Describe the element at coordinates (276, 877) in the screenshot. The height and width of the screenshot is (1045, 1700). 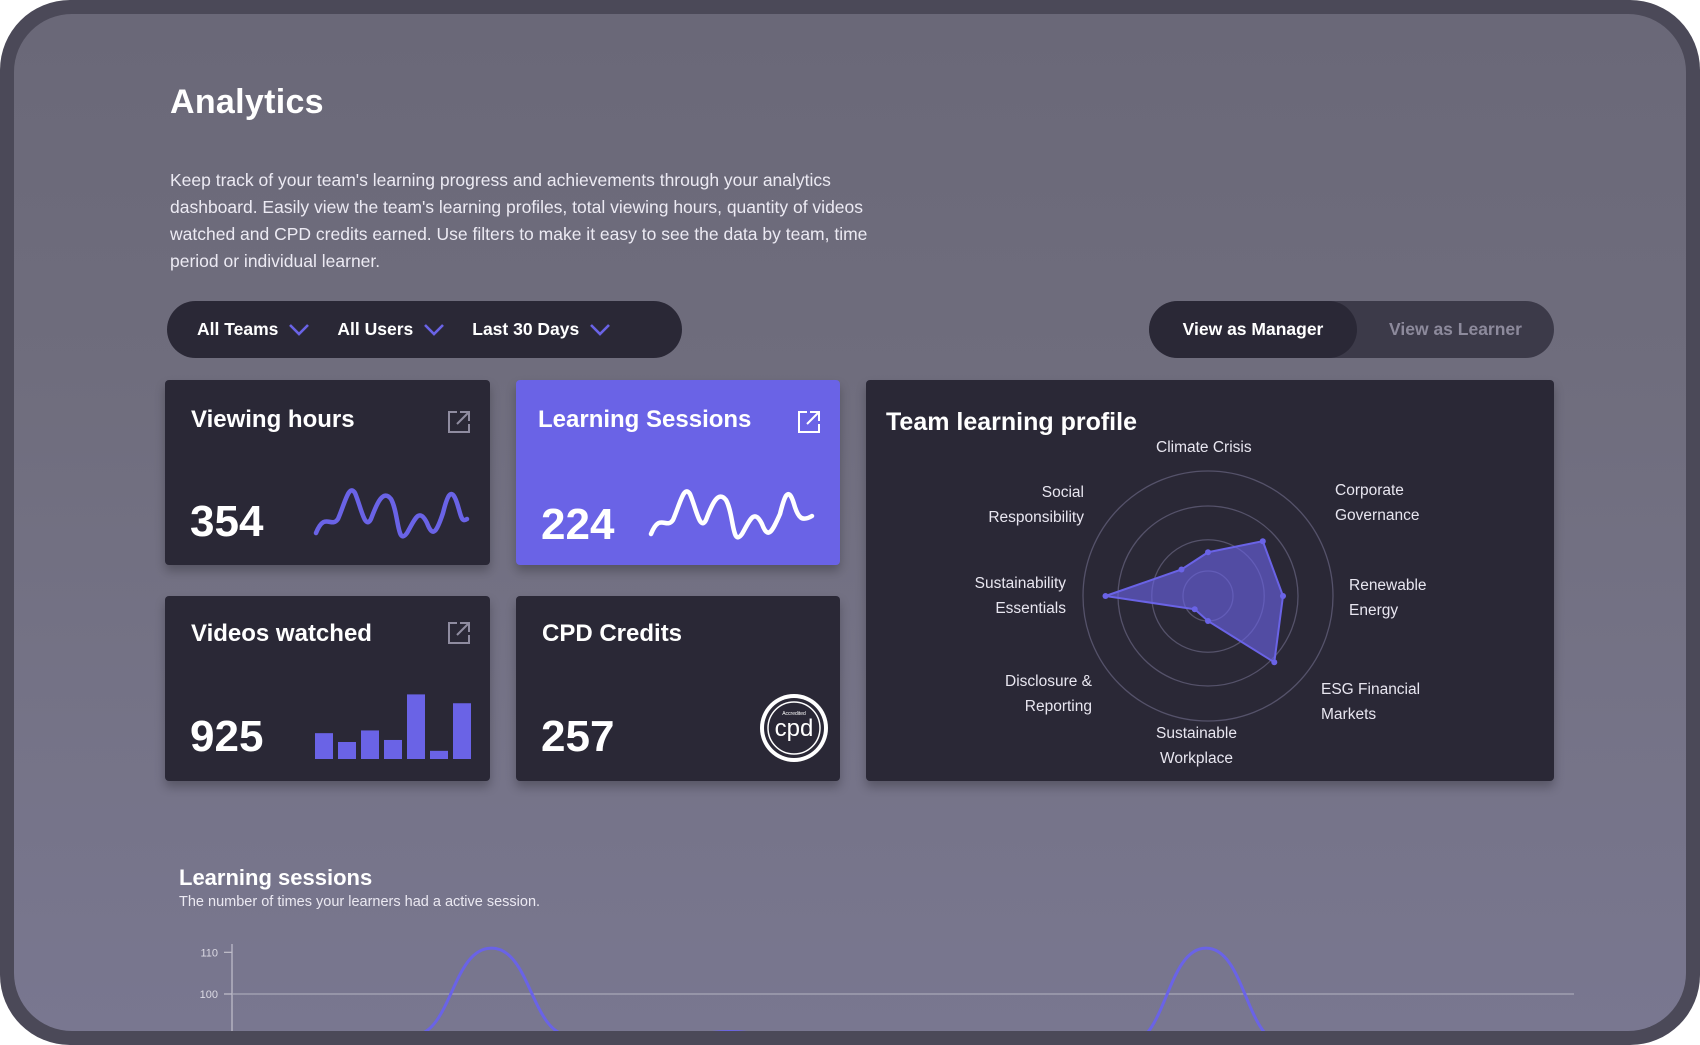
I see `learning-sessions-section-title: Learning sessions` at that location.